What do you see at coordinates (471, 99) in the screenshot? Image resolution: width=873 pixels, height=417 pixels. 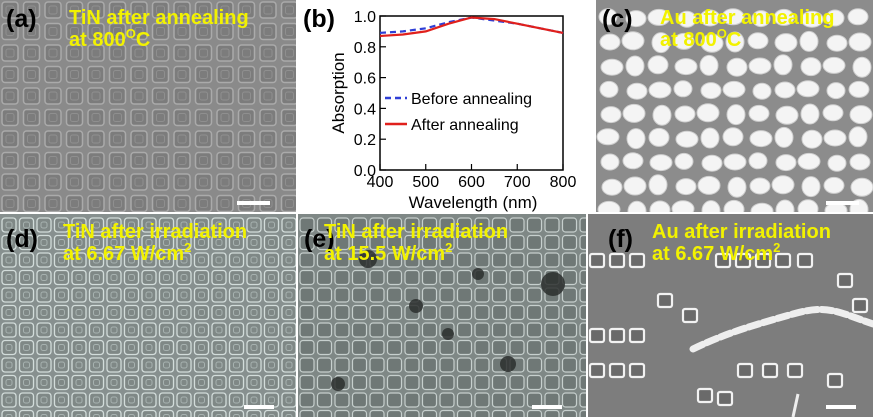 I see `legend-label-before: Before annealing` at bounding box center [471, 99].